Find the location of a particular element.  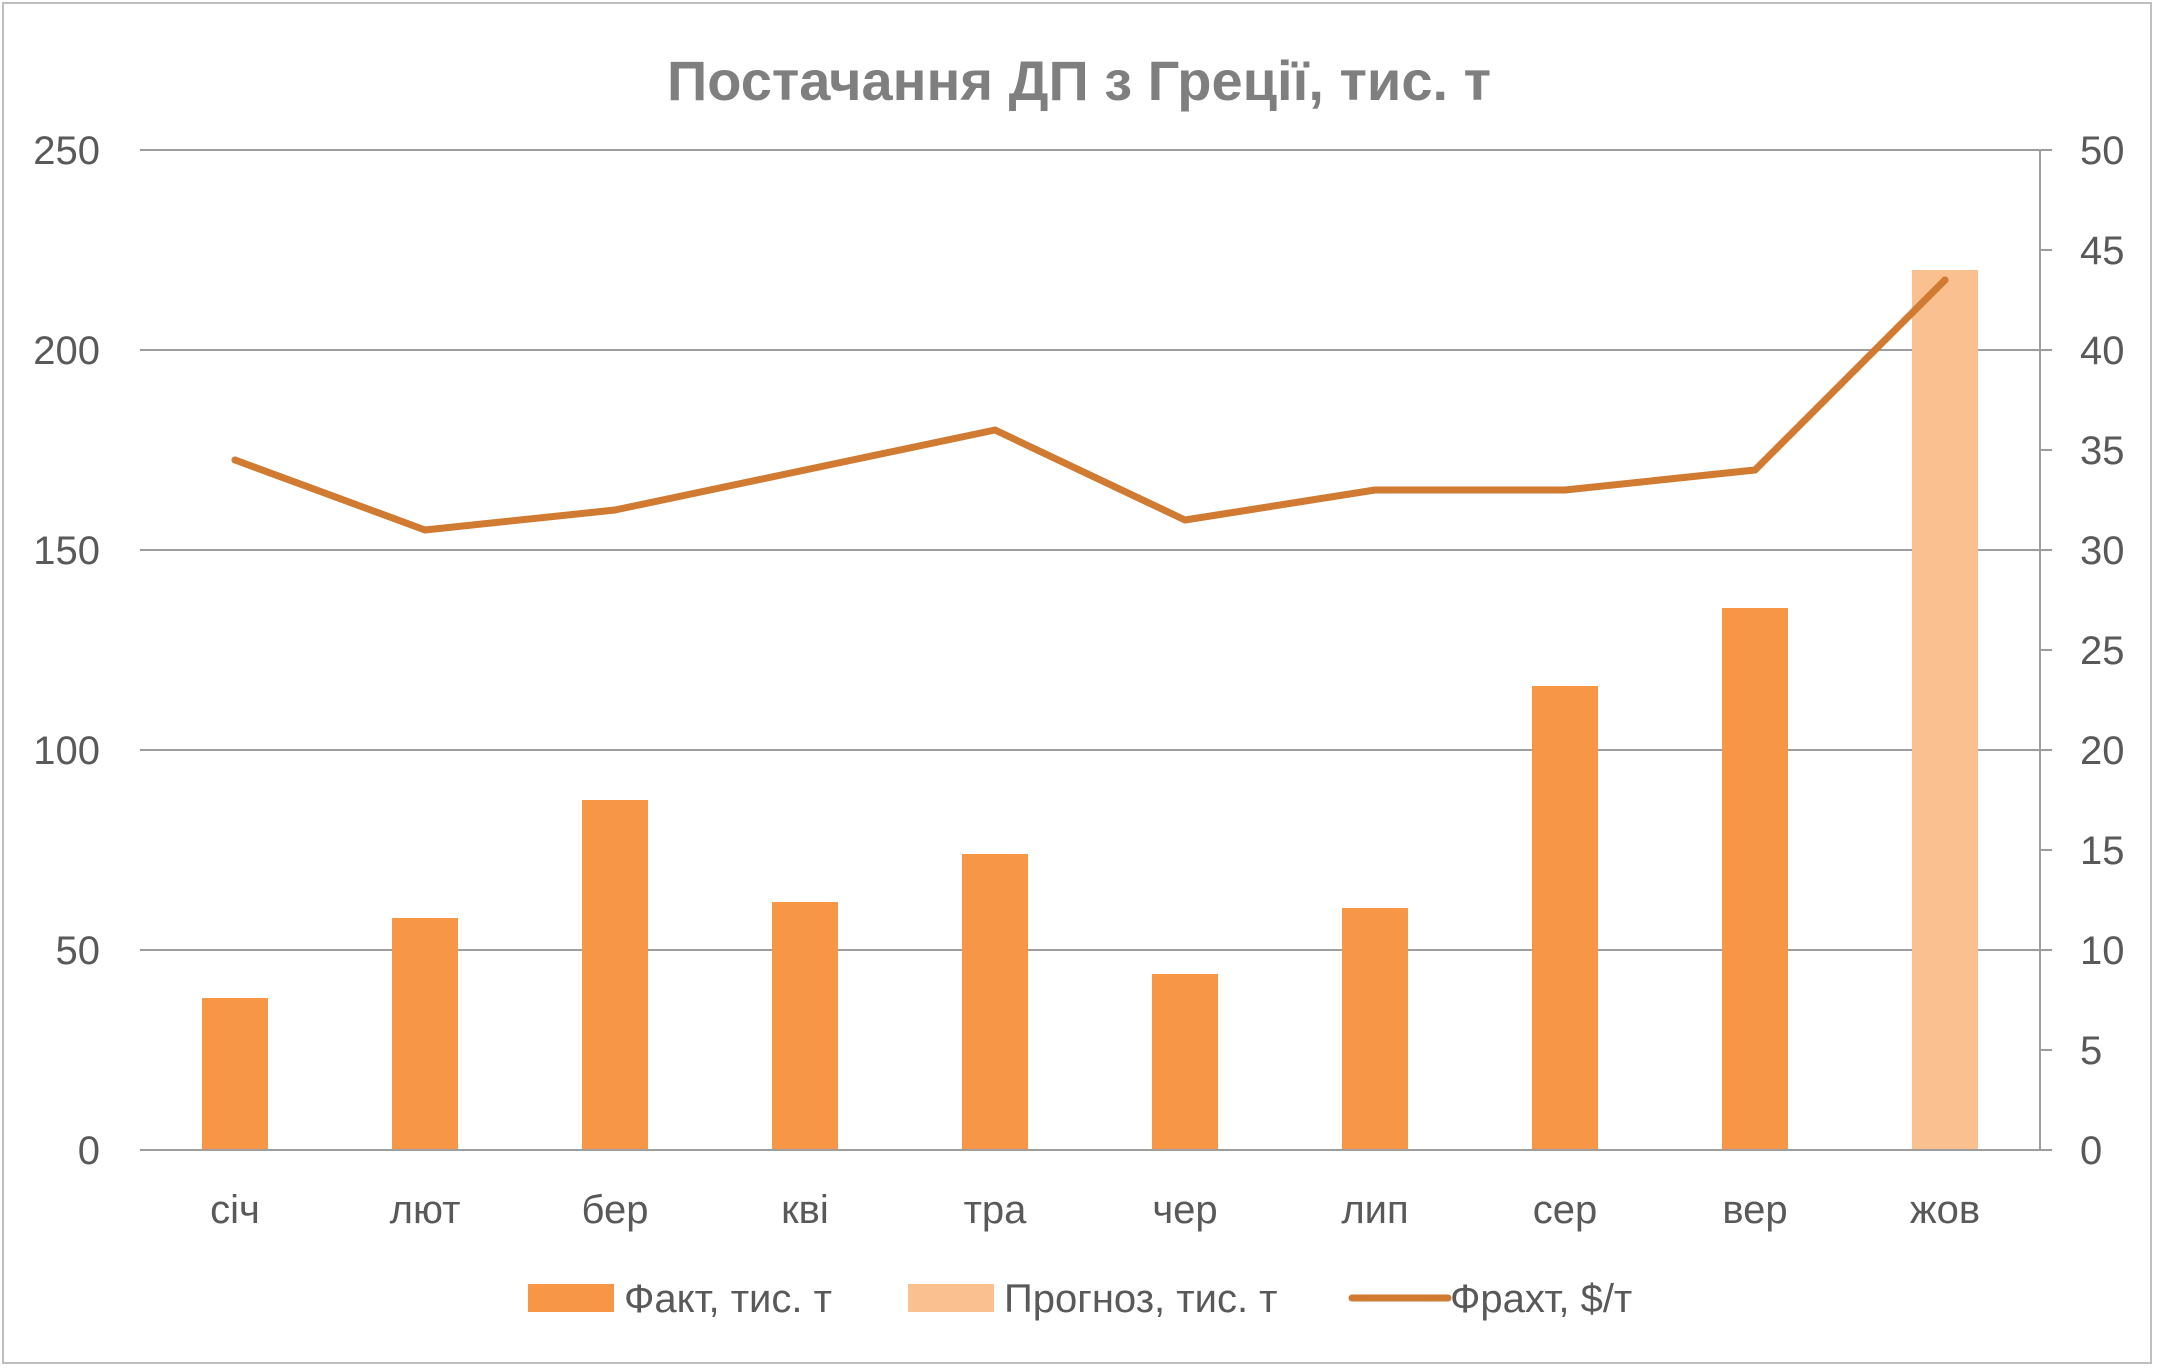

category-label: тра is located at coordinates (996, 1210).